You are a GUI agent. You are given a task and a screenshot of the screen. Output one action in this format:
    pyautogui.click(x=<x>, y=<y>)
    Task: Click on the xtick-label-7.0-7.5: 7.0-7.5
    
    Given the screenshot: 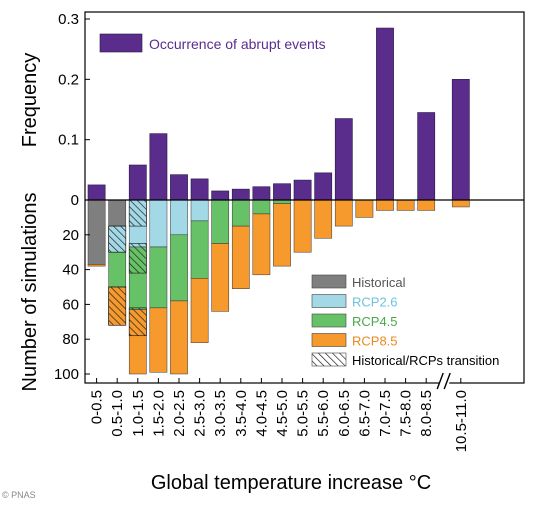 What is the action you would take?
    pyautogui.click(x=385, y=413)
    